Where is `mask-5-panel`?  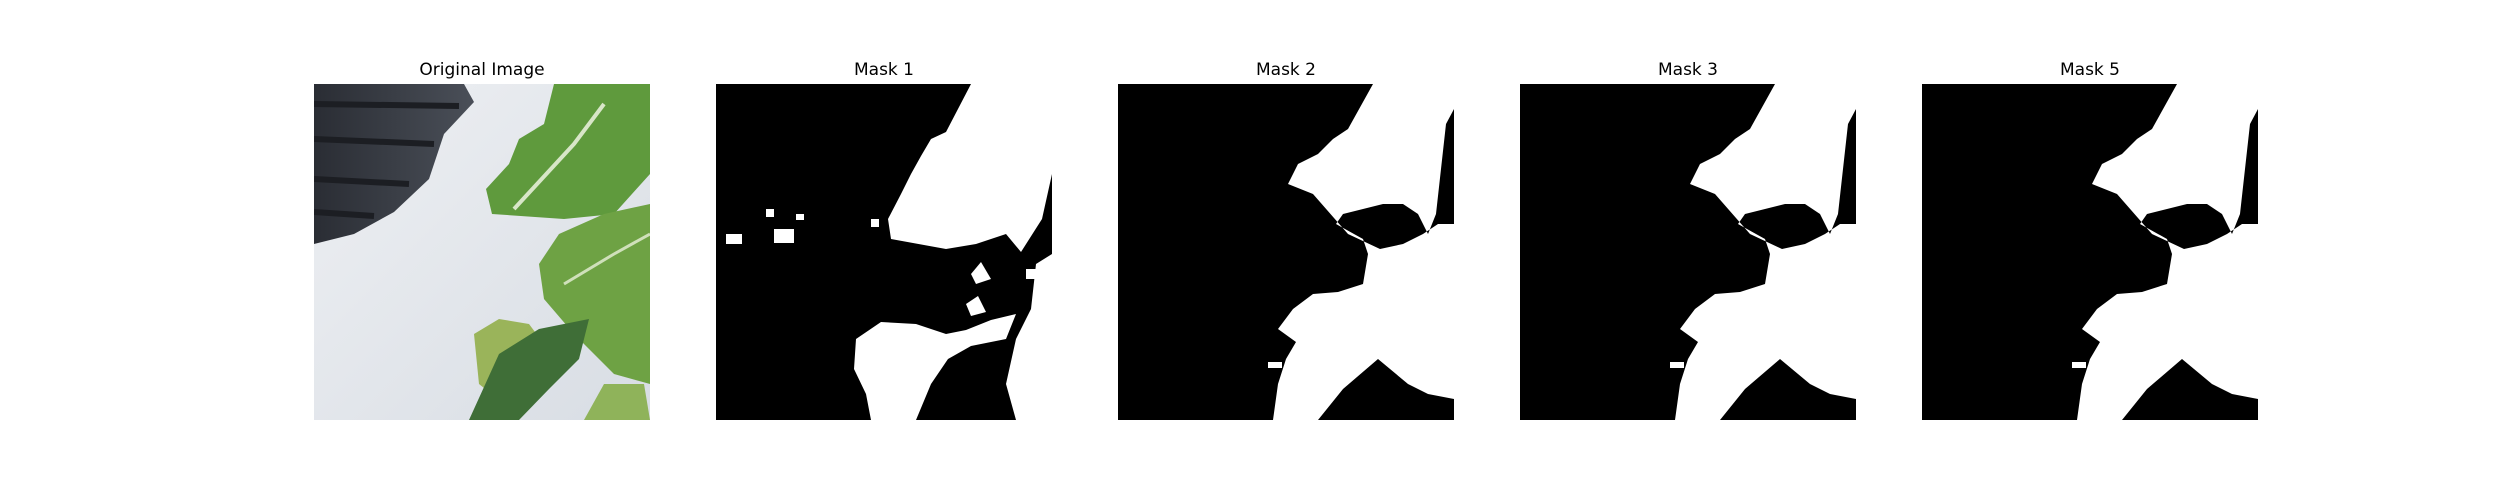 mask-5-panel is located at coordinates (2090, 252).